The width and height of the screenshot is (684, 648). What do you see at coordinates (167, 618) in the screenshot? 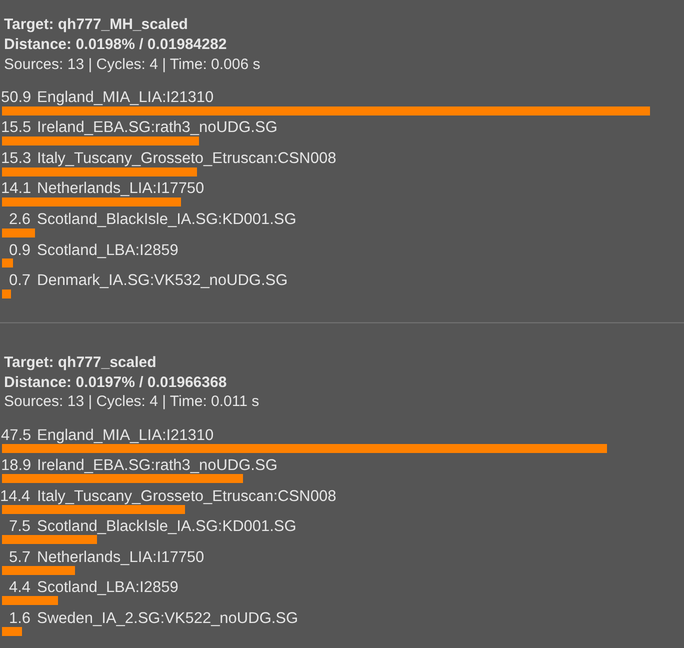
I see `category-label: Sweden_IA_2.SG:VK522_noUDG.SG` at bounding box center [167, 618].